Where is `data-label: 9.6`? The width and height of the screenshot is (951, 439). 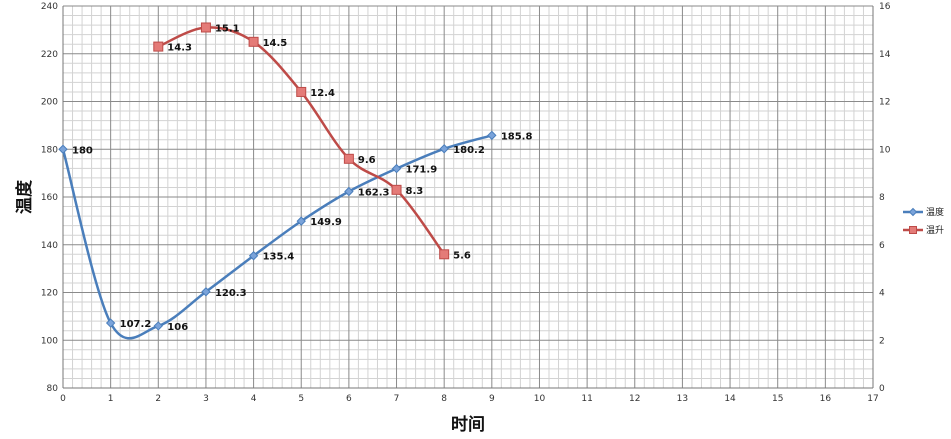
data-label: 9.6 is located at coordinates (367, 160).